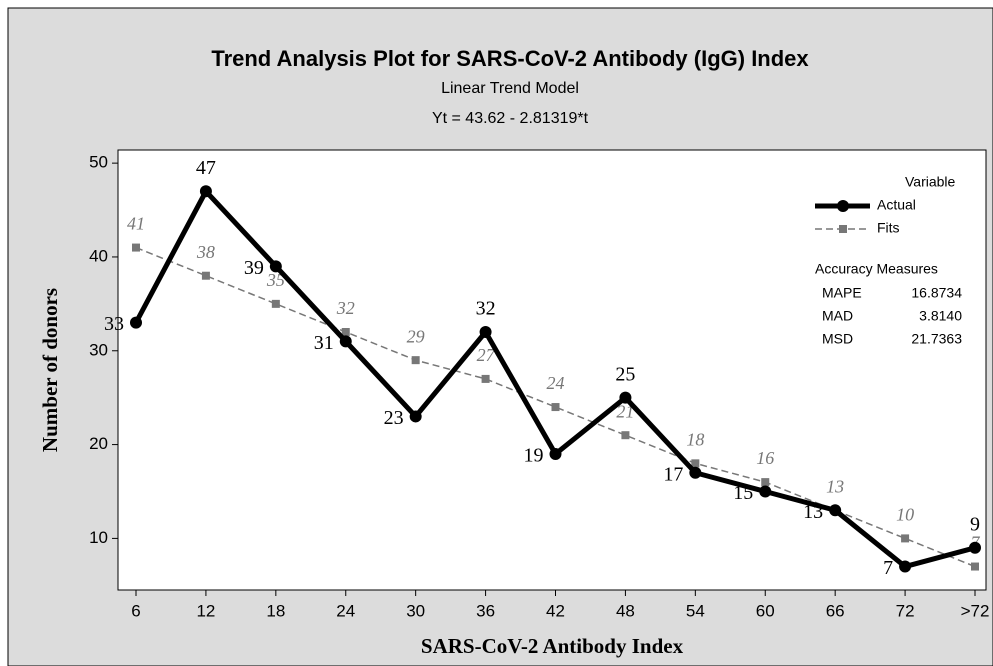  I want to click on accuracy-title: Accuracy Measures, so click(876, 269).